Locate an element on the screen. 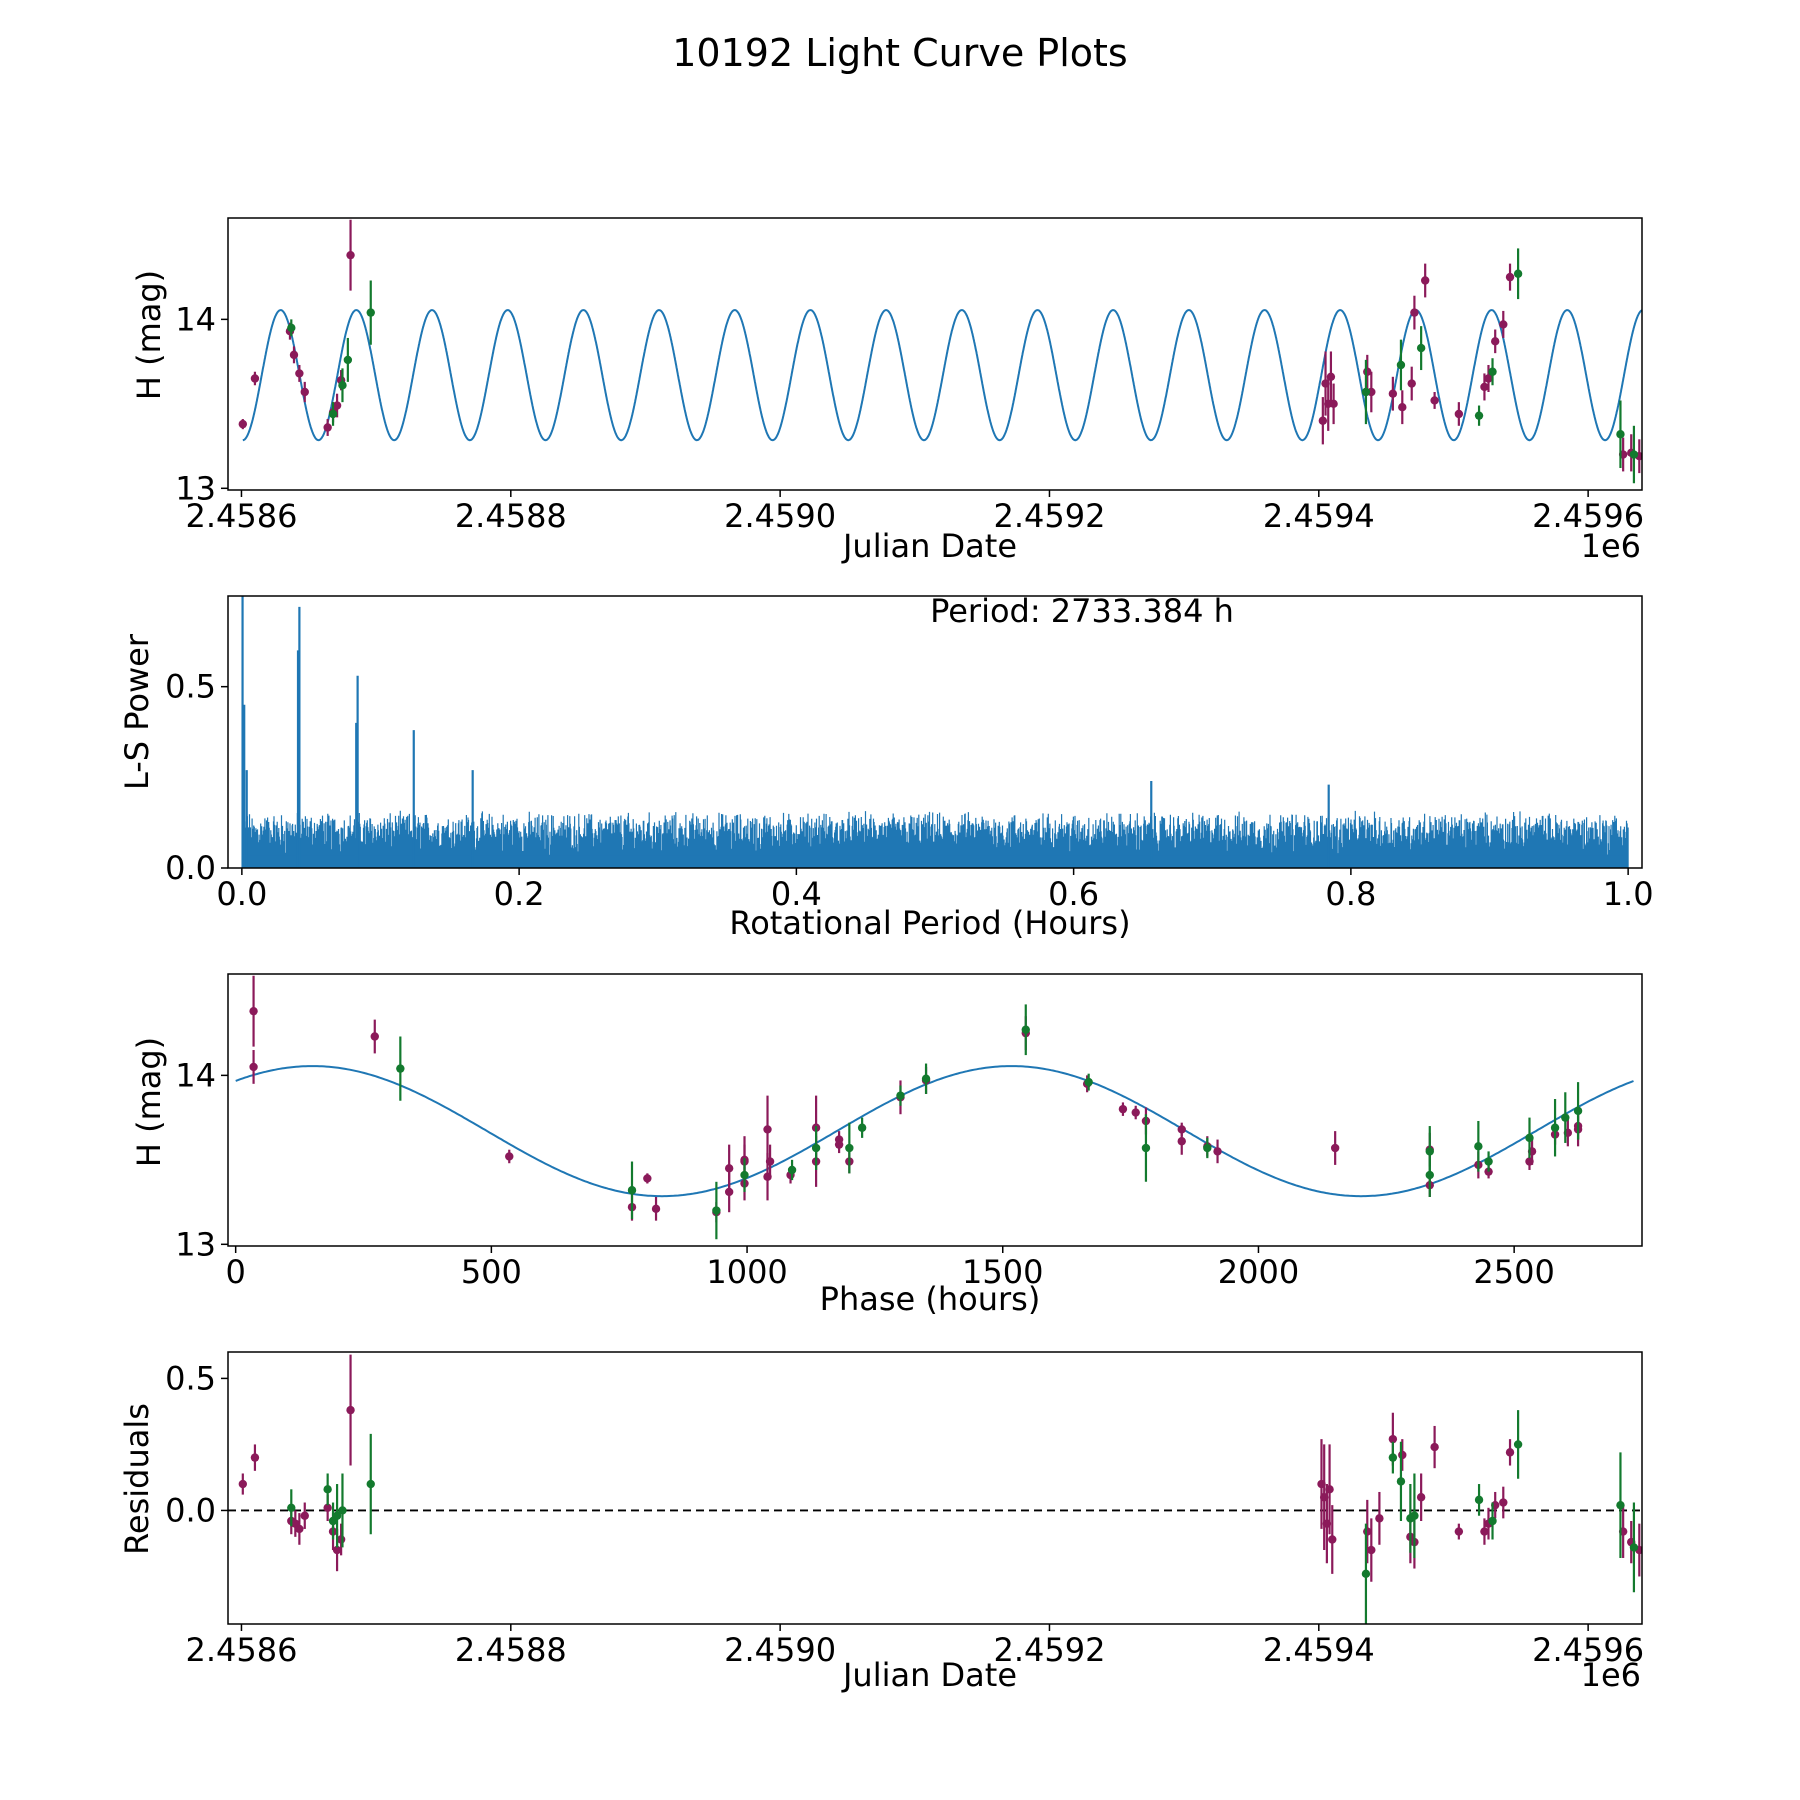 The height and width of the screenshot is (1800, 1800). axes-frame is located at coordinates (935, 732).